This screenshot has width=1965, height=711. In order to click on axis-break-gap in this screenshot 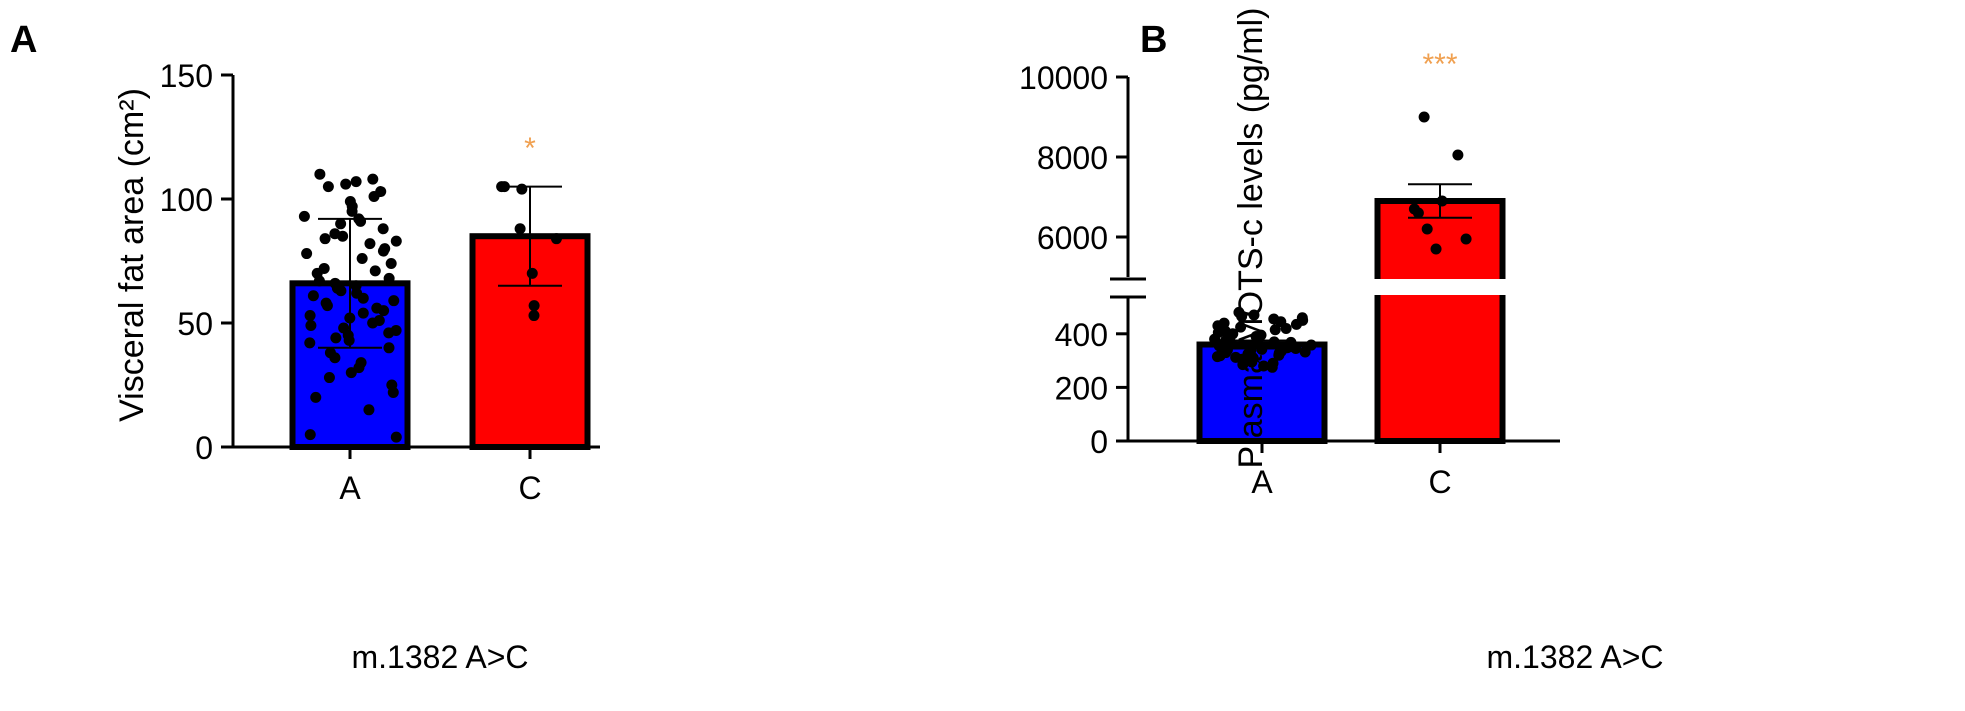, I will do `click(1440, 287)`.